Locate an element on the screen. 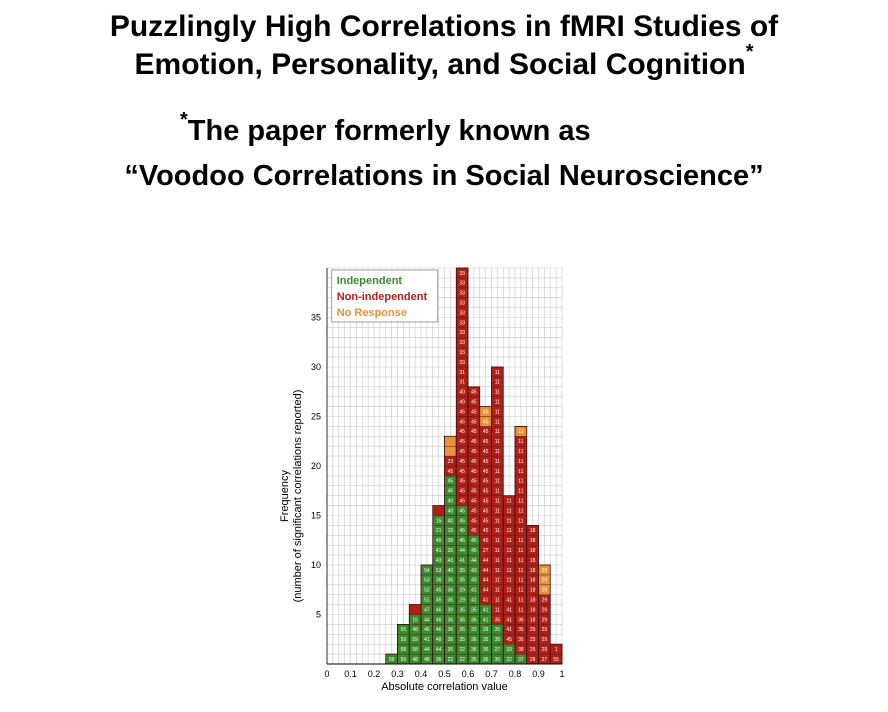 This screenshot has height=712, width=888. bar-cell-label: 28 is located at coordinates (533, 660).